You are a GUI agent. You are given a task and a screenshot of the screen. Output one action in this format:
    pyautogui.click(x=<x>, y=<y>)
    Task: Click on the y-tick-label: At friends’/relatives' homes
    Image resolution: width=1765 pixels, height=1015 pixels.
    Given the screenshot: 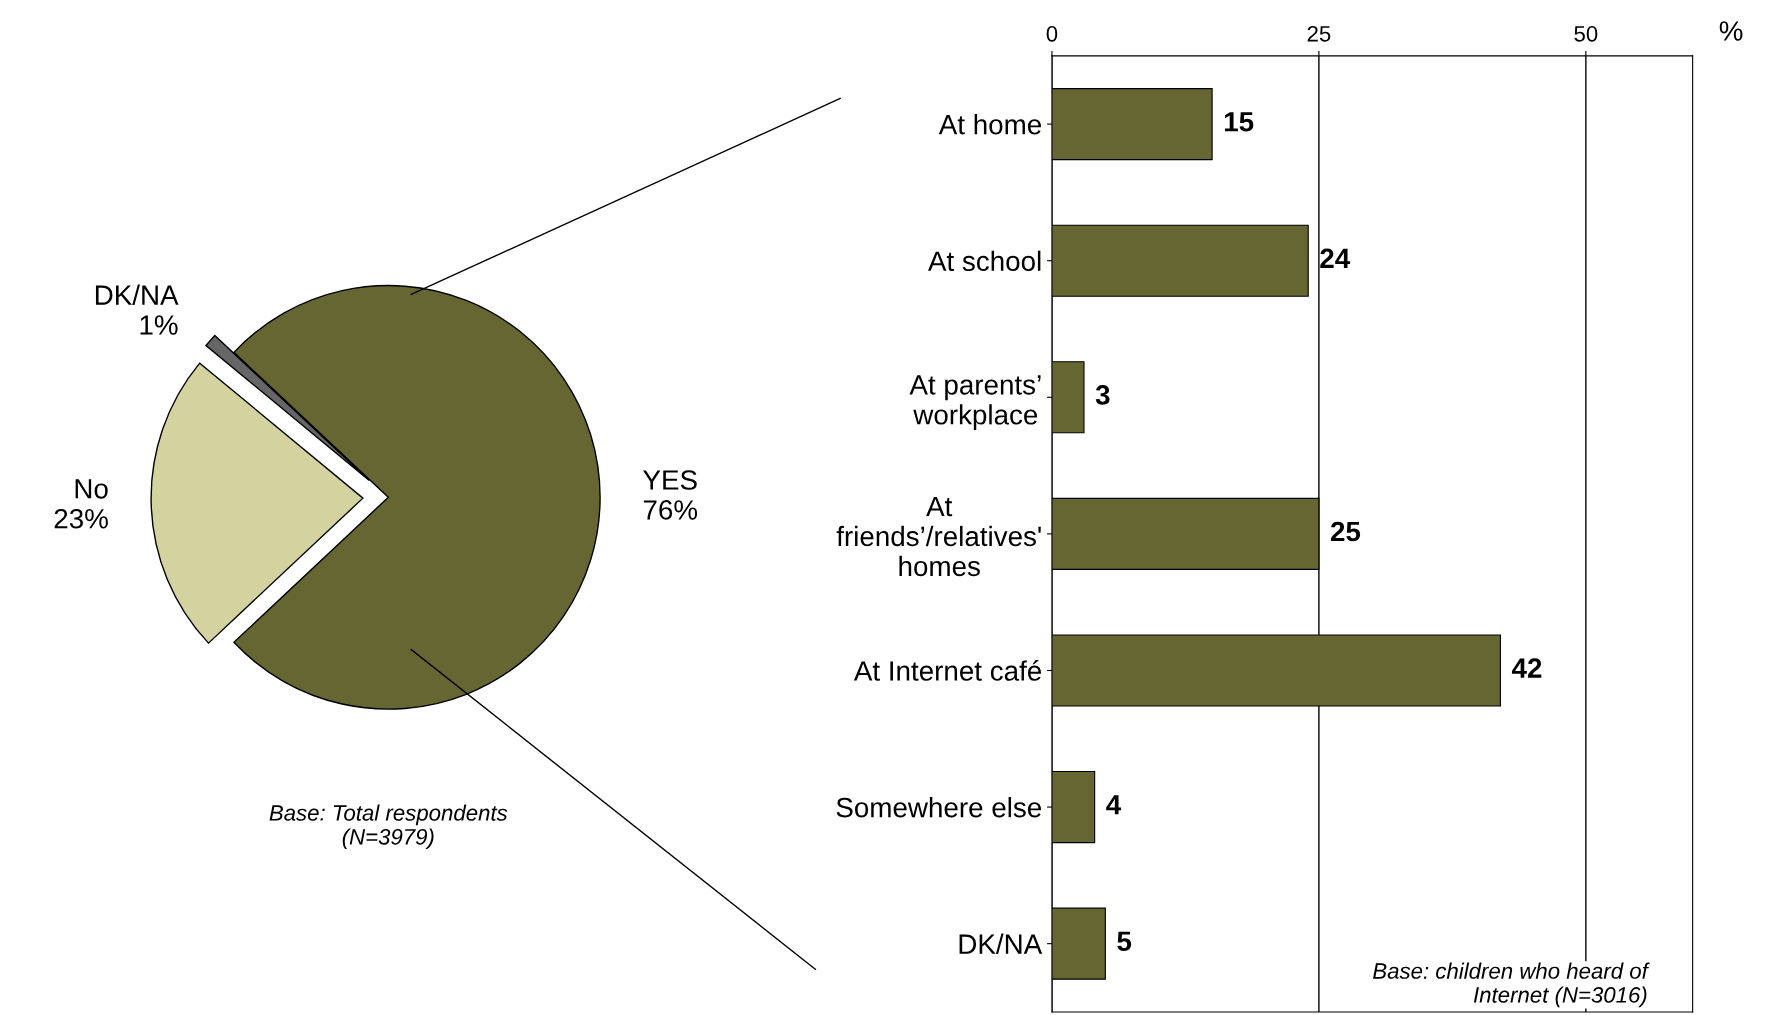 What is the action you would take?
    pyautogui.click(x=938, y=536)
    